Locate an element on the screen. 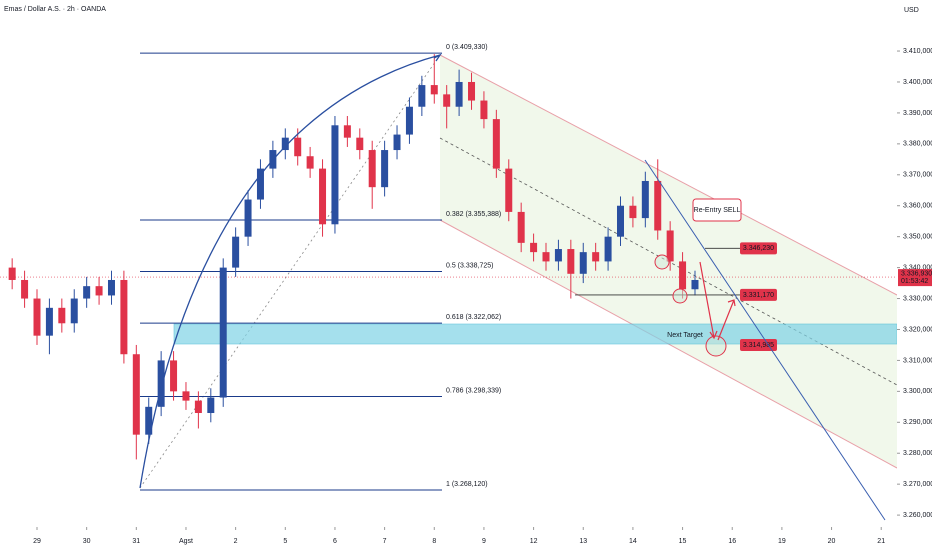  x-tick-label: 8 is located at coordinates (434, 541).